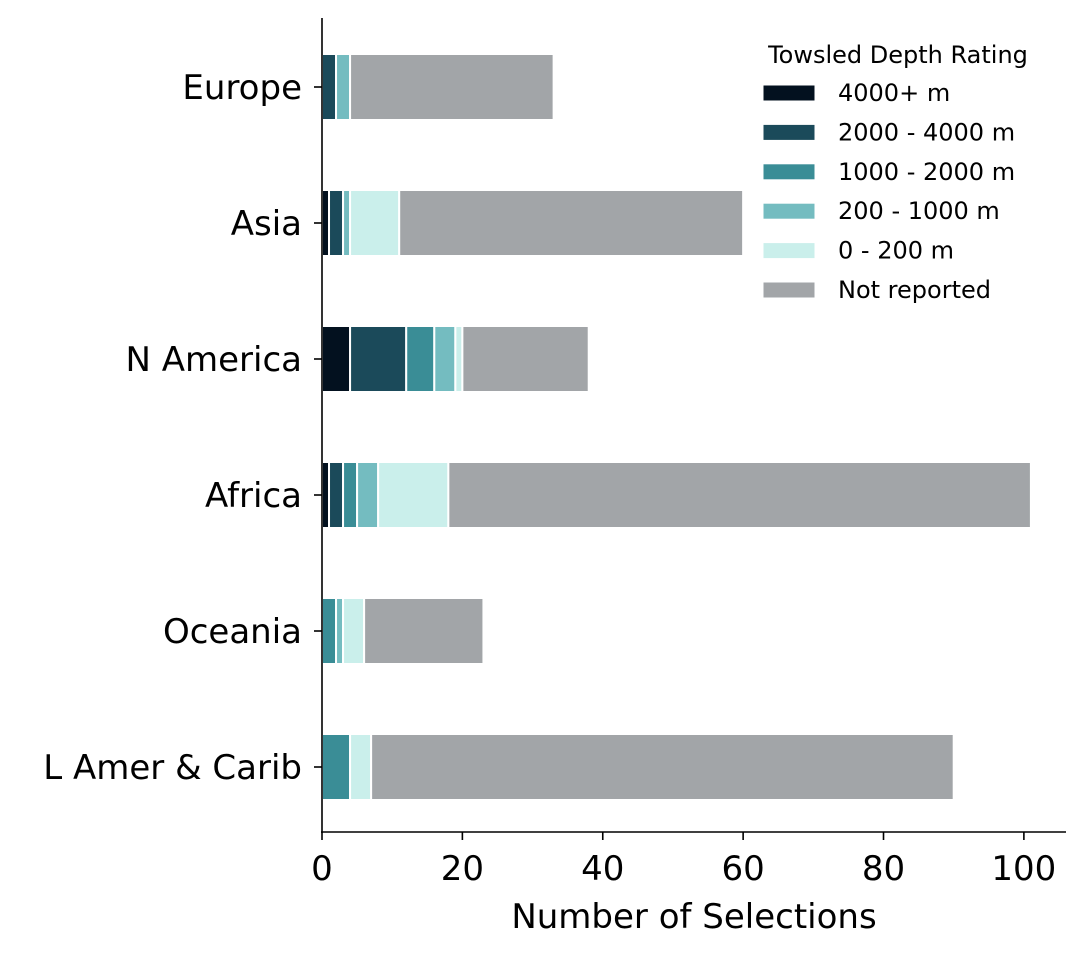 The height and width of the screenshot is (959, 1085). What do you see at coordinates (926, 132) in the screenshot?
I see `legend-entry-label: 2000 - 4000 m` at bounding box center [926, 132].